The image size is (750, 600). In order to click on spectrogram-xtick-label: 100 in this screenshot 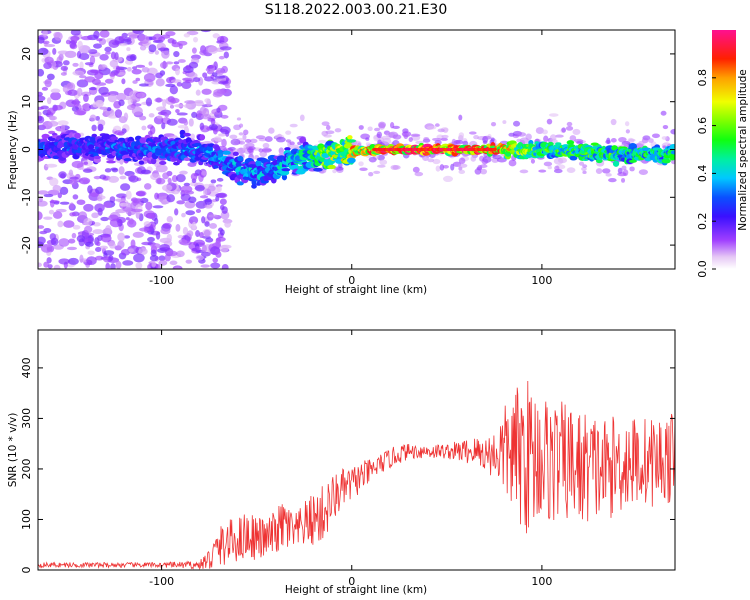, I will do `click(541, 280)`.